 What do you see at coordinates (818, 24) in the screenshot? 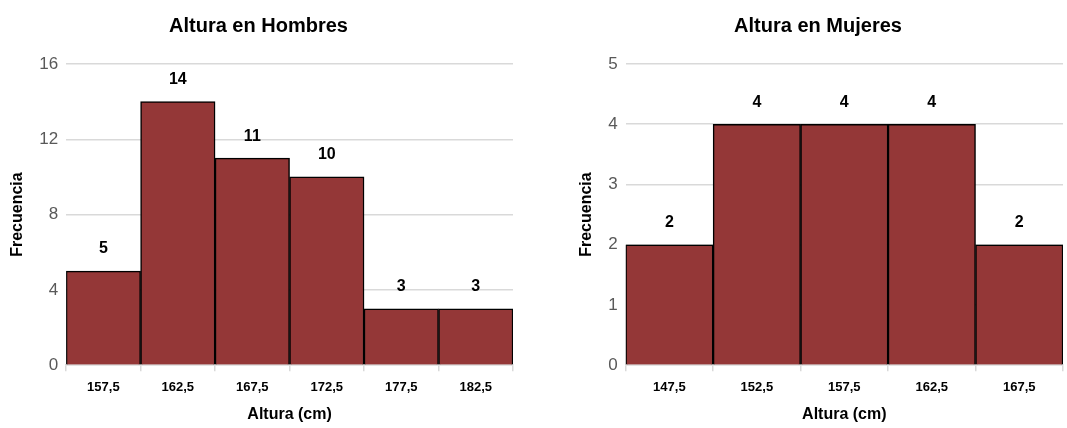
I see `chart-title: Altura en Mujeres` at bounding box center [818, 24].